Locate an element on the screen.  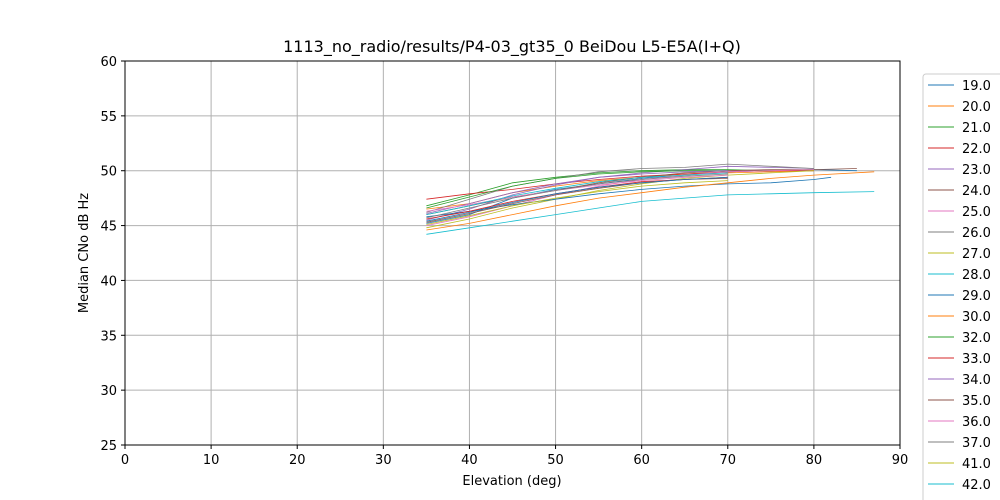
x-axis-ticks: 0 10 20 30 40 50 60 70 80 90 is located at coordinates (514, 456).